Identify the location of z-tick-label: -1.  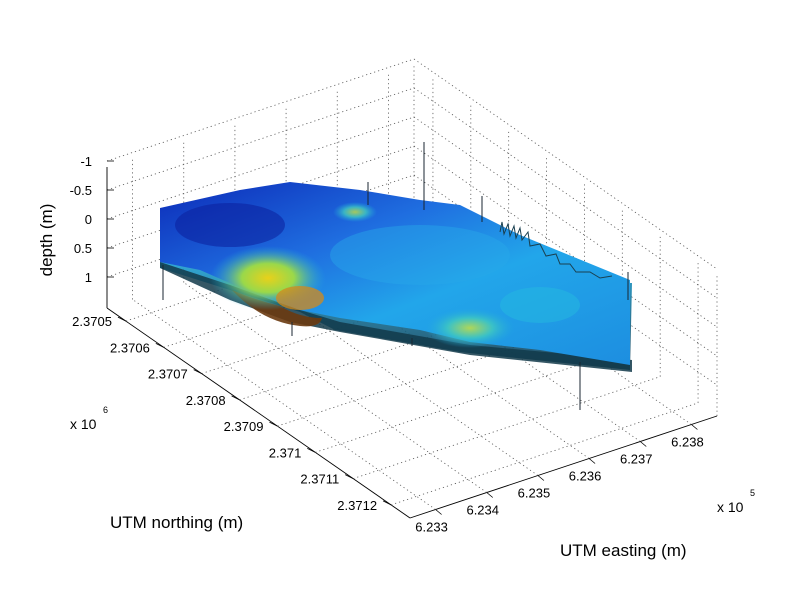
(86, 161).